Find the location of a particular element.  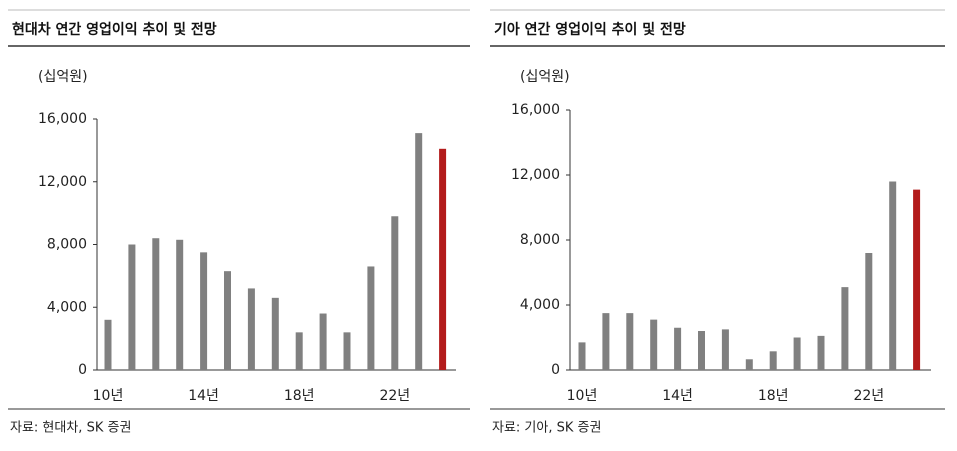

source: 자료: 현대차, SK 증권 is located at coordinates (70, 428).